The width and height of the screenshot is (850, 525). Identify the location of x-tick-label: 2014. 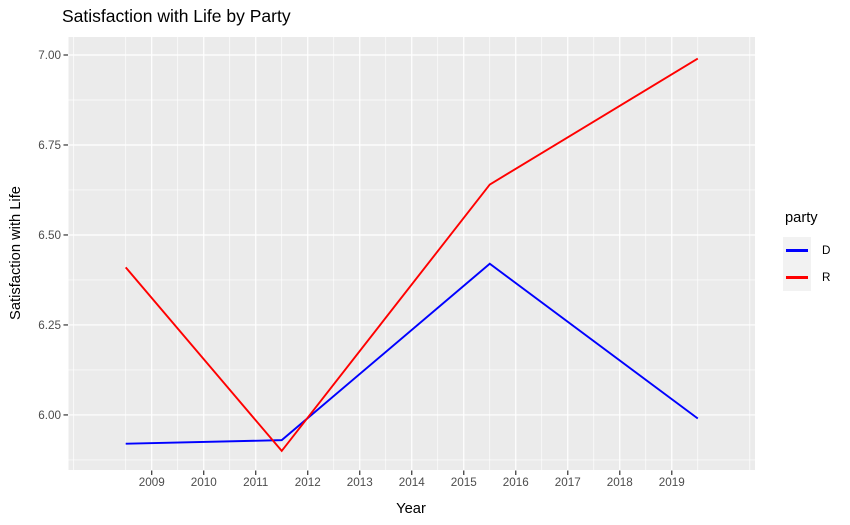
(412, 482).